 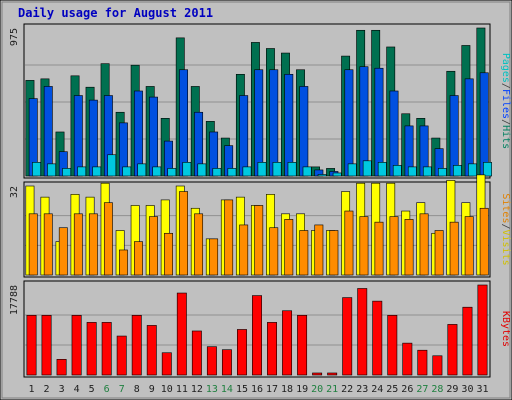 I want to click on panel-kbytes-side-legend: KBytes, so click(x=505, y=329).